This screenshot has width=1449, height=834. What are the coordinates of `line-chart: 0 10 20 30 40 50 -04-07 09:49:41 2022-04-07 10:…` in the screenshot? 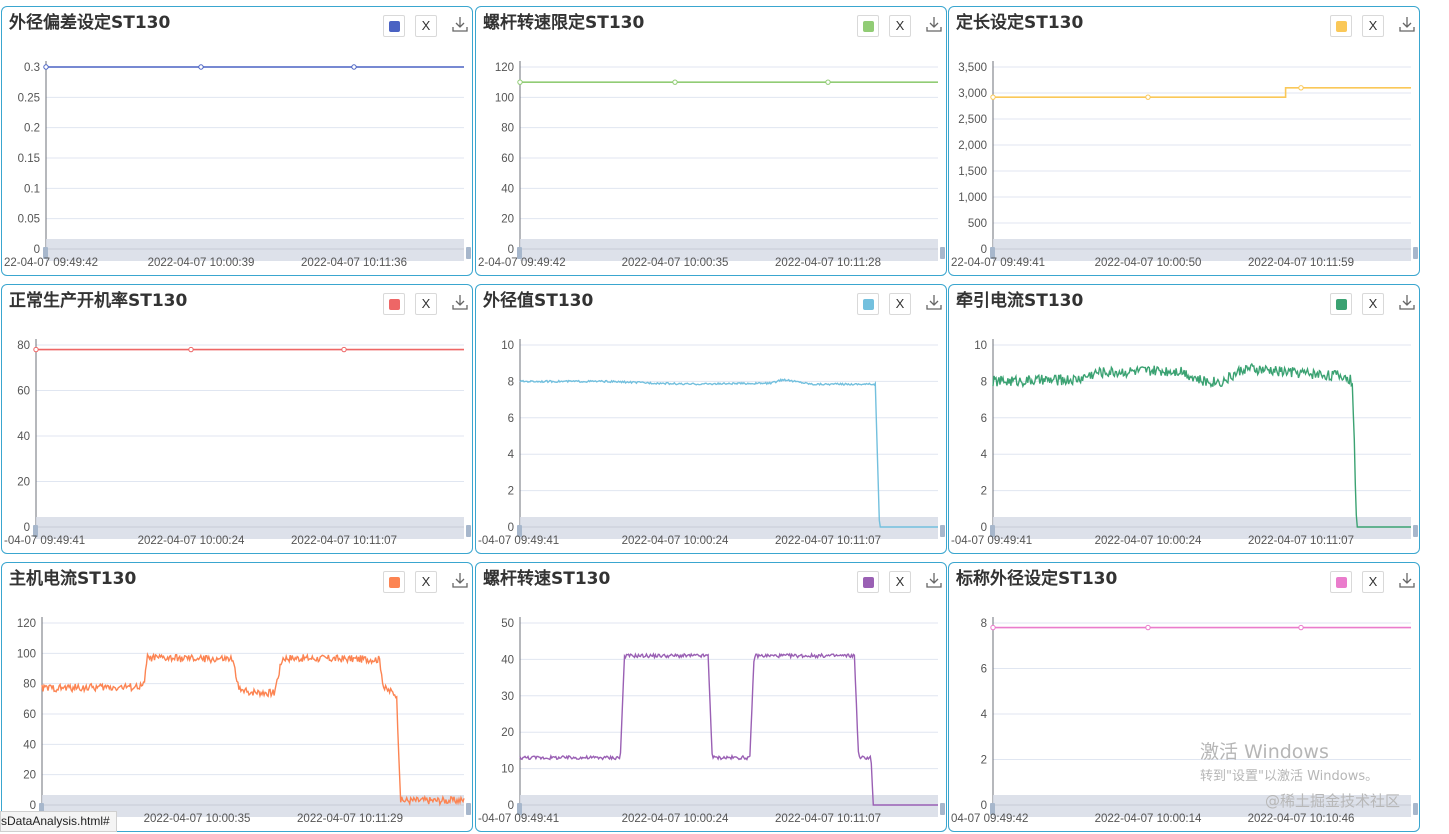 It's located at (711, 721).